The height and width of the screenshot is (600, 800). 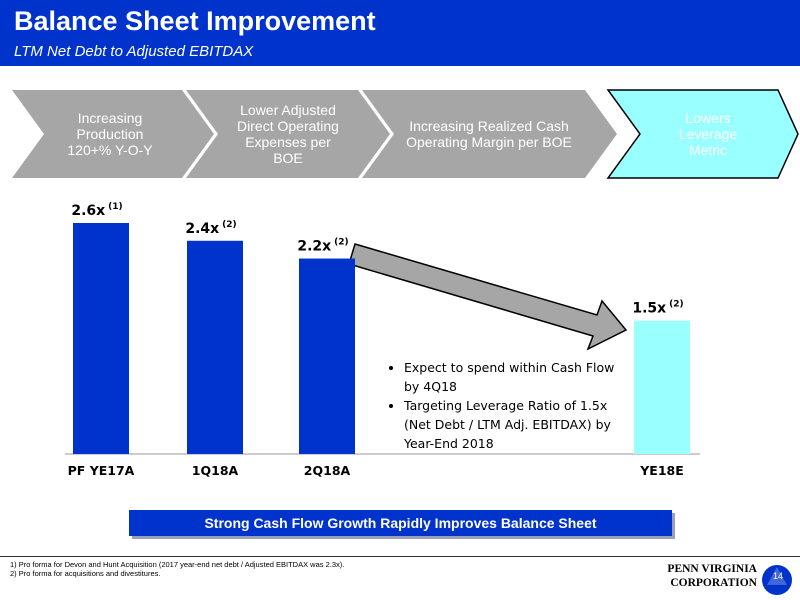 I want to click on bar-pf-ye17a, so click(x=101, y=338).